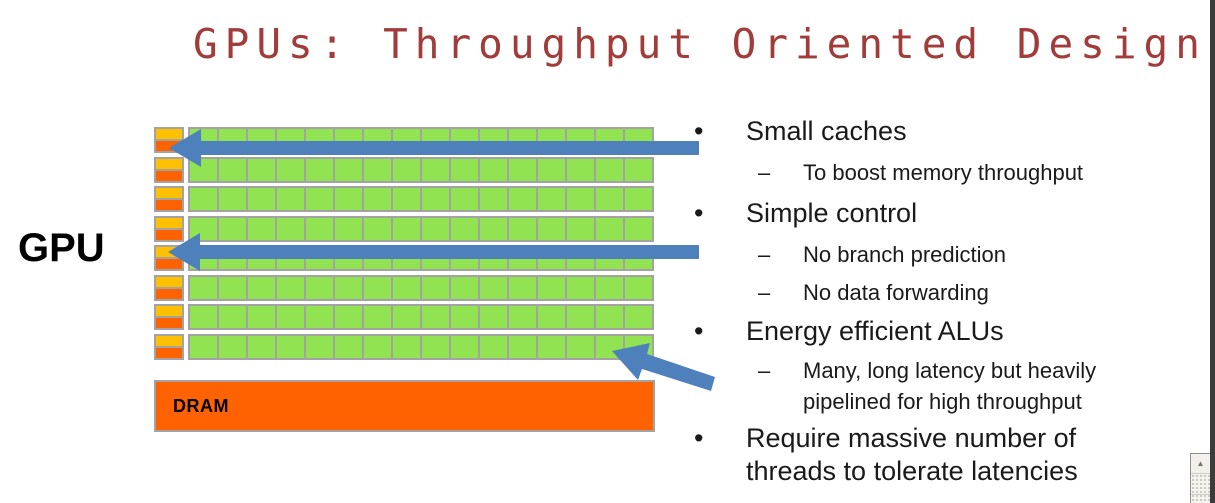 The height and width of the screenshot is (503, 1215). Describe the element at coordinates (1212, 251) in the screenshot. I see `window-right-border` at that location.